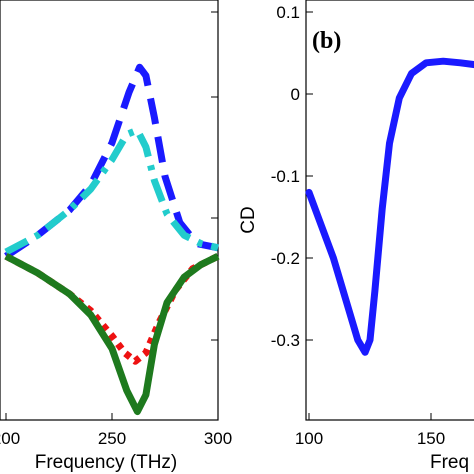  I want to click on panel-b-y-tick-label: 0, so click(295, 94).